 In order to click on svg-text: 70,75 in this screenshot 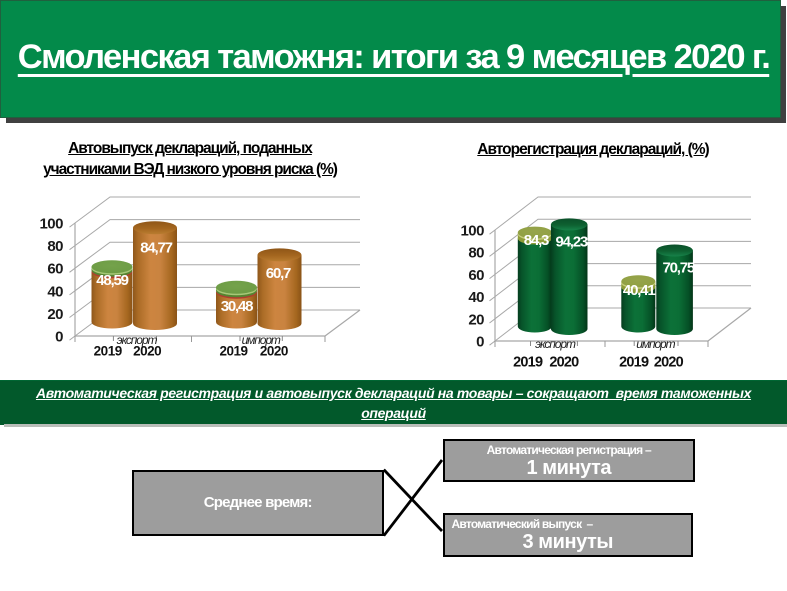, I will do `click(679, 268)`.